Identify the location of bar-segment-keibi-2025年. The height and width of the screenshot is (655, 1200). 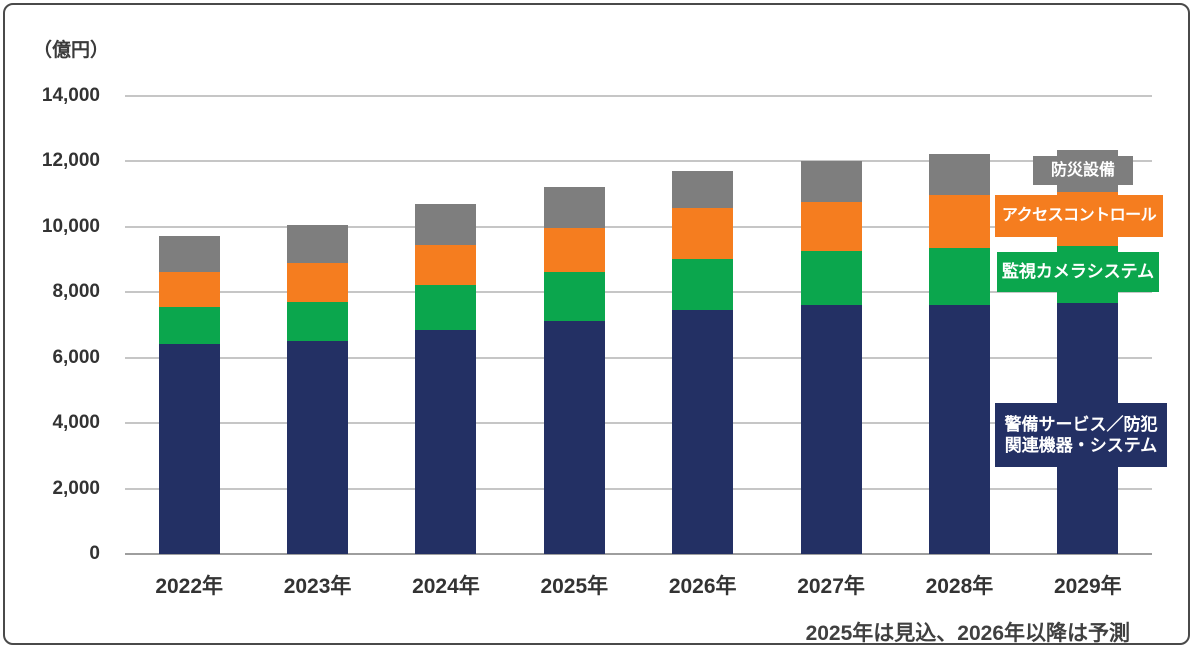
(574, 437).